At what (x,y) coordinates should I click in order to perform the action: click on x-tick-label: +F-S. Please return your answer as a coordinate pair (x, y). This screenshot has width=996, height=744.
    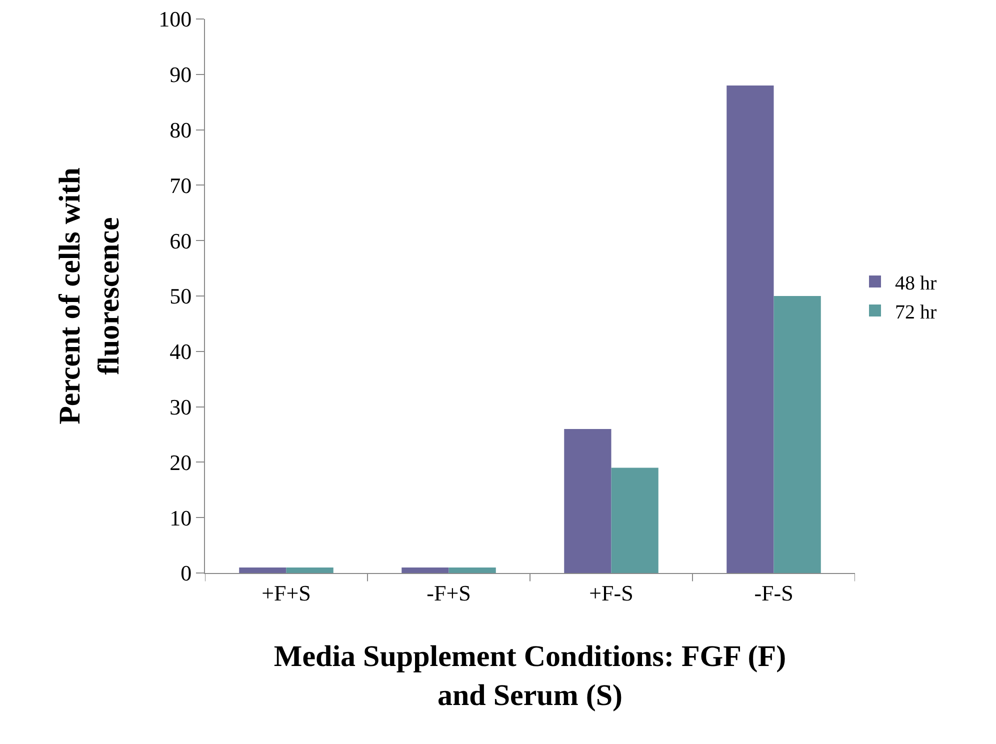
    Looking at the image, I should click on (611, 593).